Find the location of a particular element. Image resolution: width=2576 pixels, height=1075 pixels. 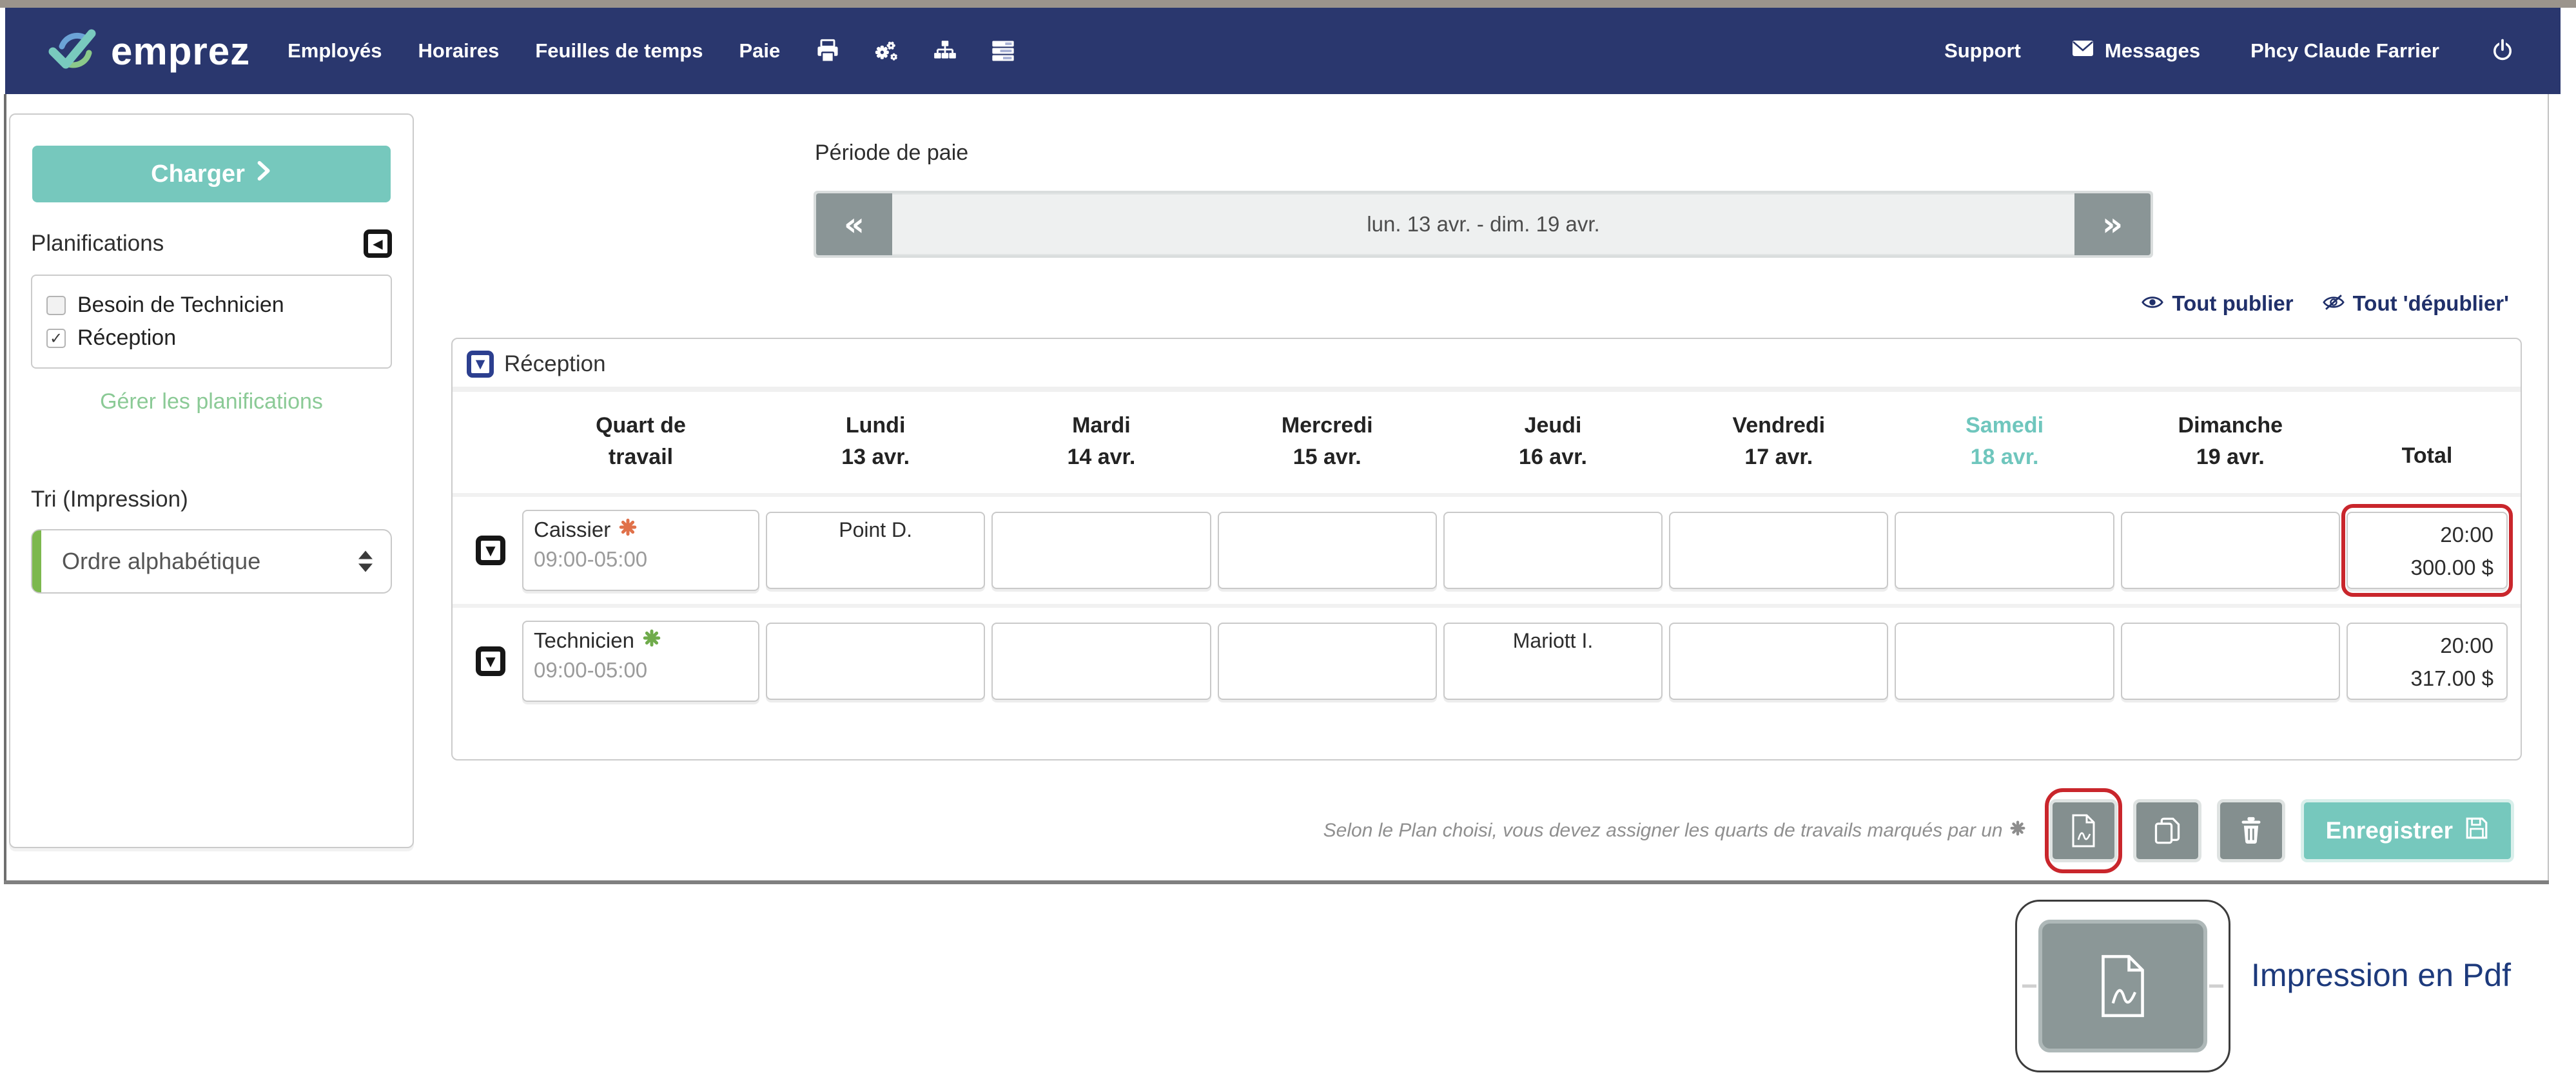

collapse-sidebar-icon: ◀ is located at coordinates (378, 243).